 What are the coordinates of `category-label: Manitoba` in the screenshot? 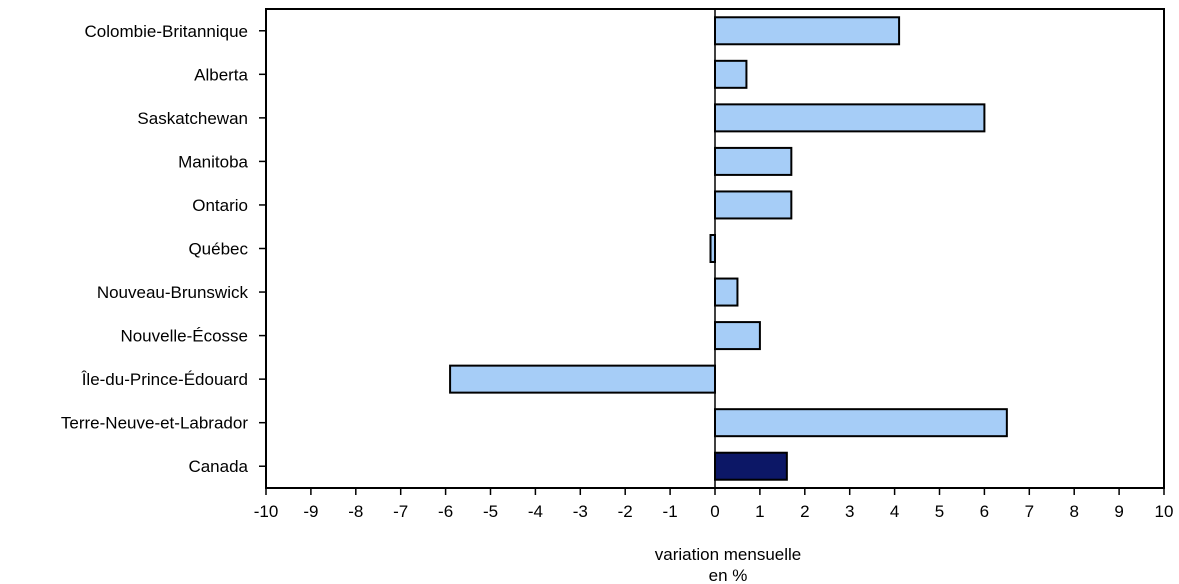 It's located at (213, 161).